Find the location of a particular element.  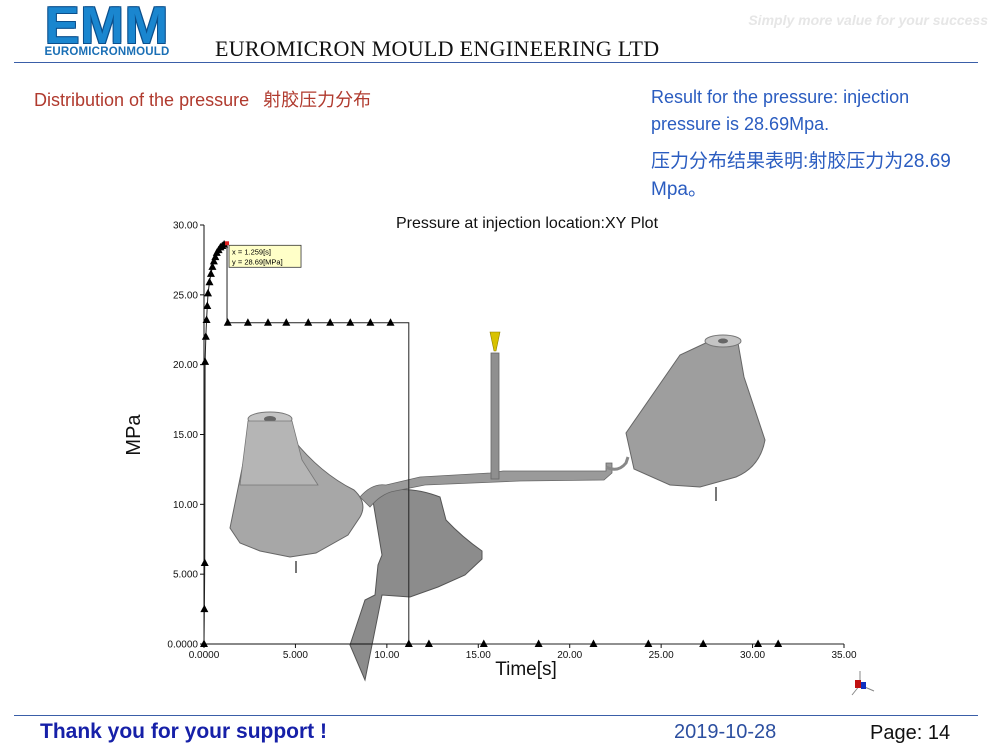

result-text-cn: 压力分布结果表明:射胶压力为28.69 Mpa。 is located at coordinates (801, 175).